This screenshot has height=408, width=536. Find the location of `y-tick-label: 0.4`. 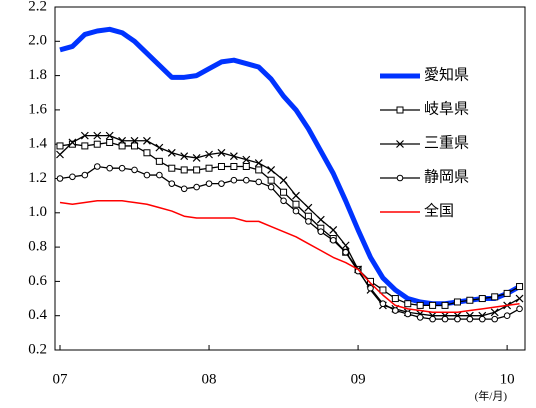

y-tick-label: 0.4 is located at coordinates (37, 315).